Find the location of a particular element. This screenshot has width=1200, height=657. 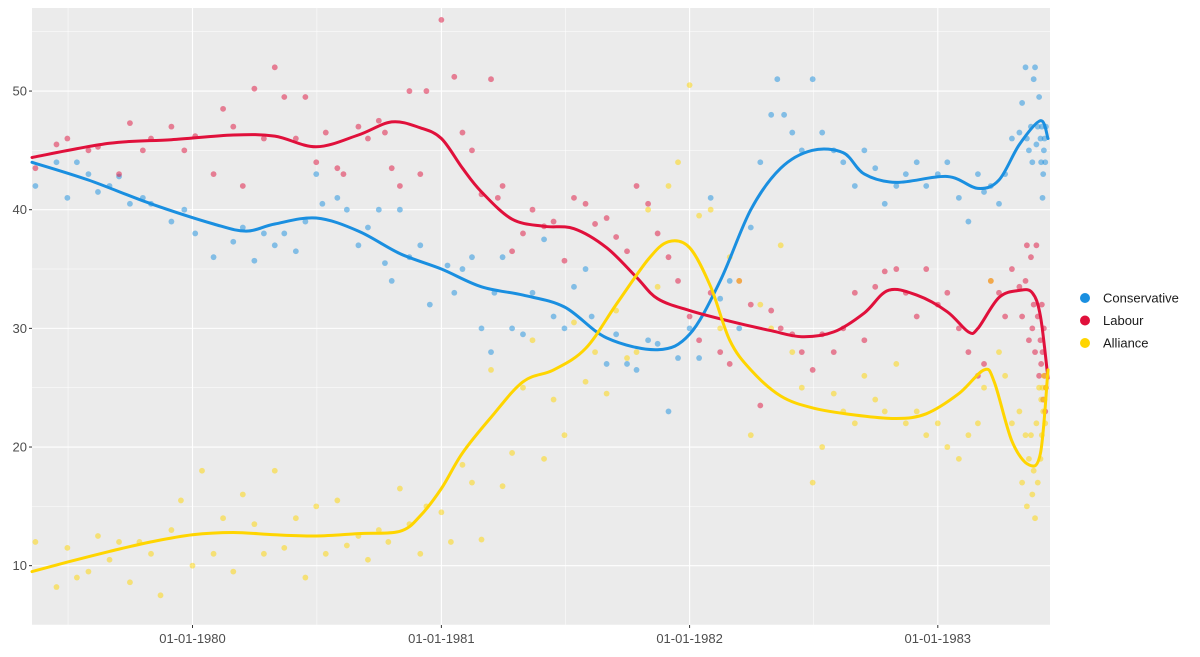

legend-key-conservative is located at coordinates (1085, 298).